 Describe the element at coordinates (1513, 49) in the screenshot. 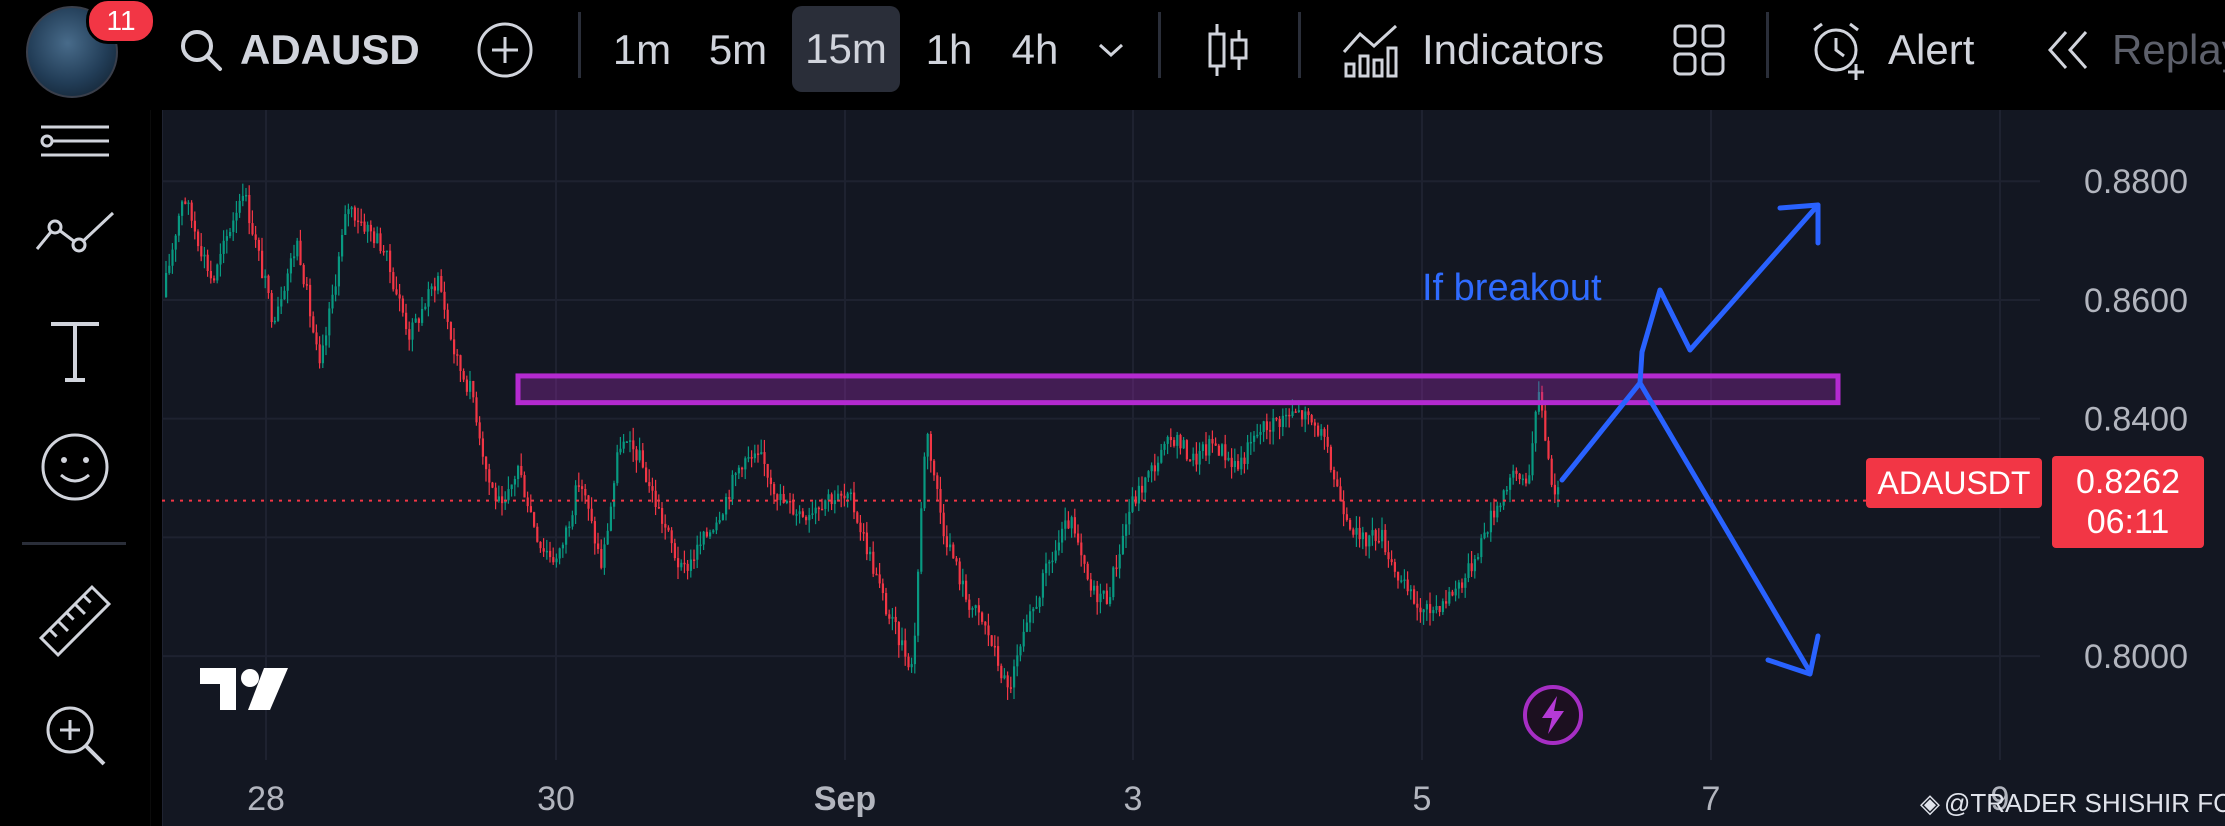

I see `indicators-label: Indicators` at that location.